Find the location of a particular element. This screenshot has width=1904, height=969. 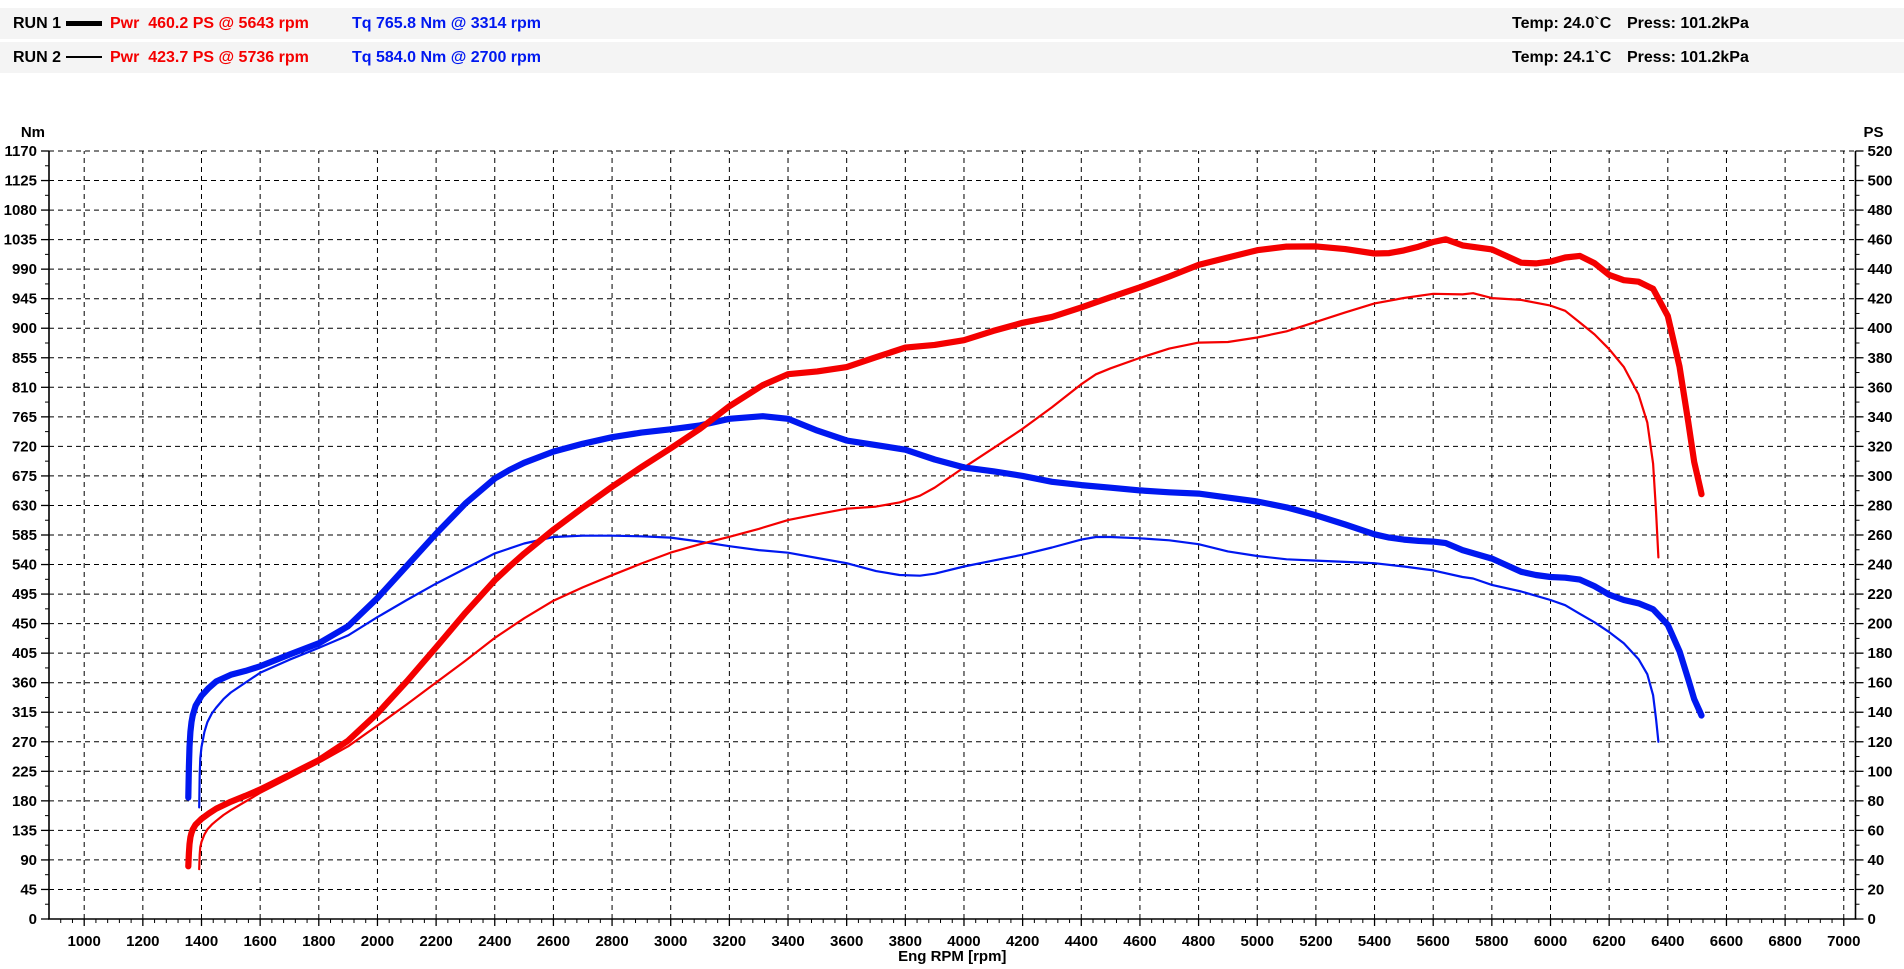

left-tick-label: 450 is located at coordinates (24, 624).